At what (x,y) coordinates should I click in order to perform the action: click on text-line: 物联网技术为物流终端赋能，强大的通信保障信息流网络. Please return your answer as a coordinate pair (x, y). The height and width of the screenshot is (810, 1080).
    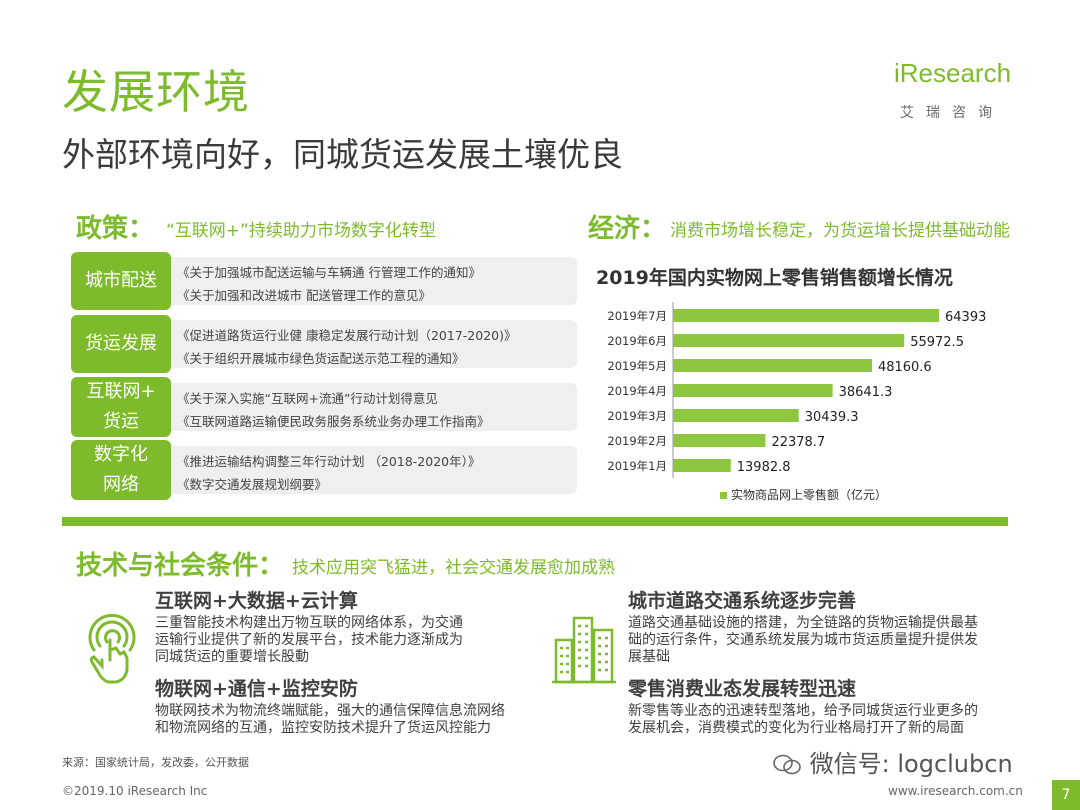
    Looking at the image, I should click on (330, 711).